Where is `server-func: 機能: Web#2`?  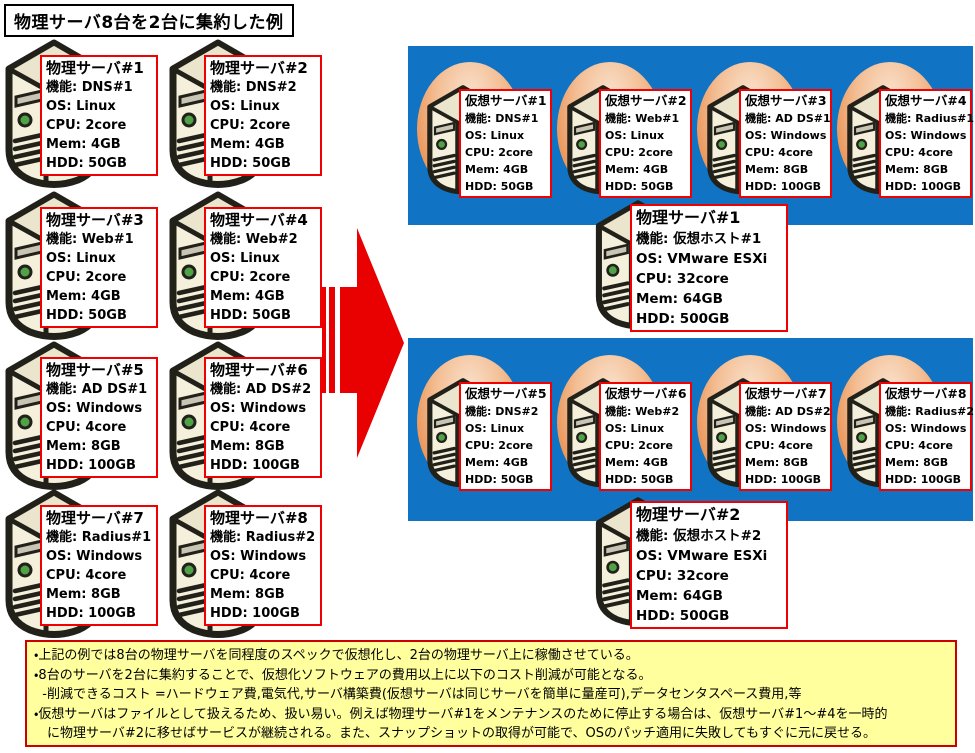 server-func: 機能: Web#2 is located at coordinates (254, 239).